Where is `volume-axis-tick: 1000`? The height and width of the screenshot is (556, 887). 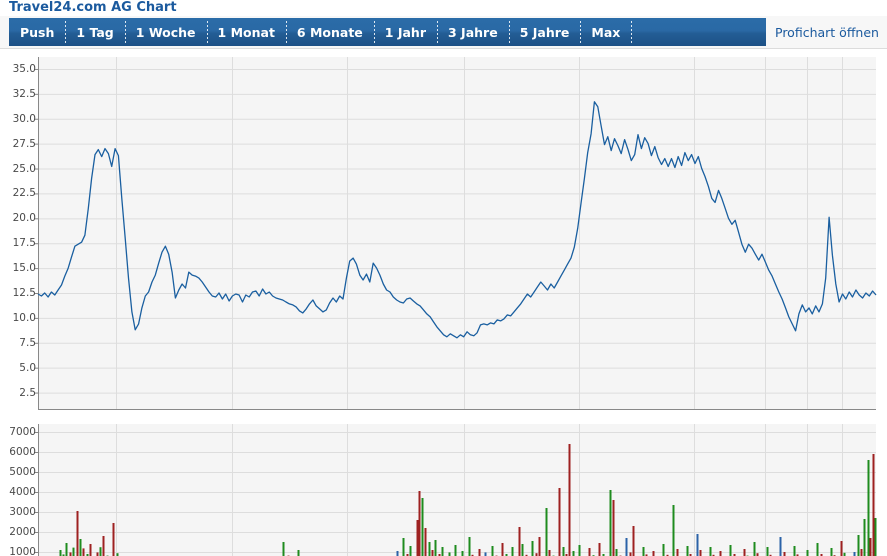
volume-axis-tick: 1000 is located at coordinates (22, 551).